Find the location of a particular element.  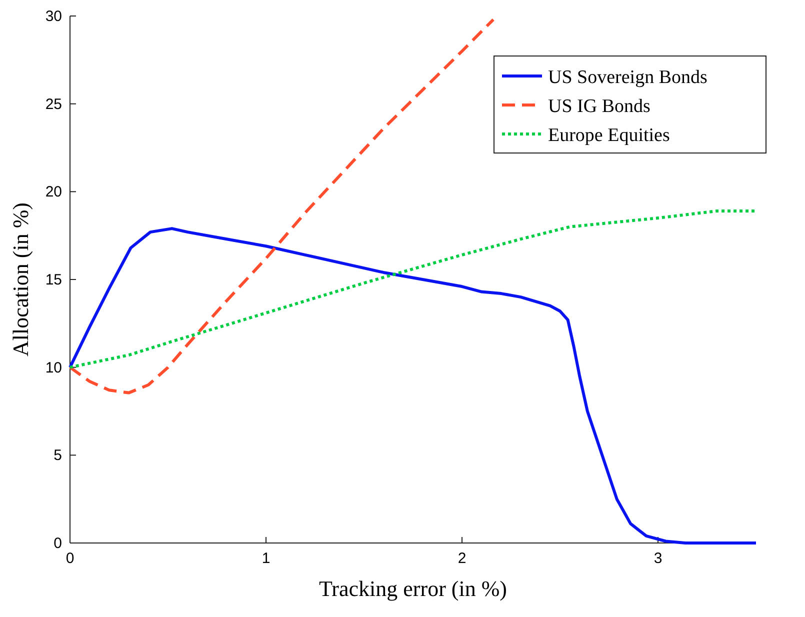

legend-label: US Sovereign Bonds is located at coordinates (628, 77).